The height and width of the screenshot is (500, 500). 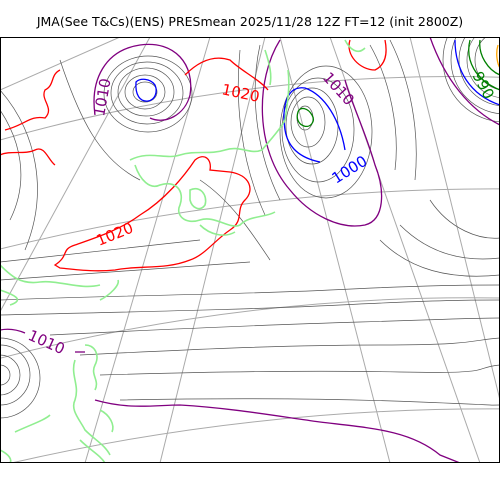 What do you see at coordinates (350, 170) in the screenshot?
I see `contour-label: 1000` at bounding box center [350, 170].